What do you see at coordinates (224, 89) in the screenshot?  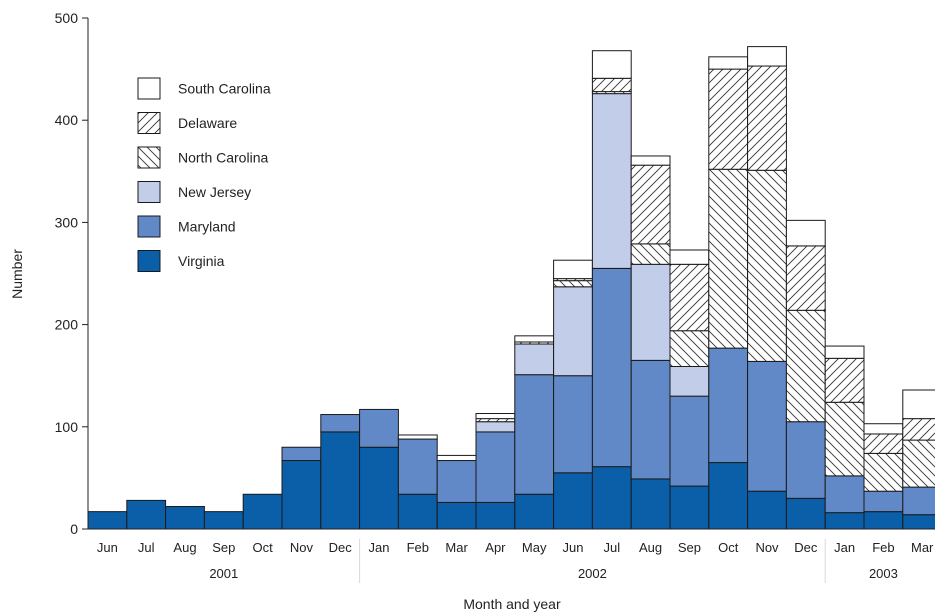 I see `legend-label-south-carolina: South Carolina` at bounding box center [224, 89].